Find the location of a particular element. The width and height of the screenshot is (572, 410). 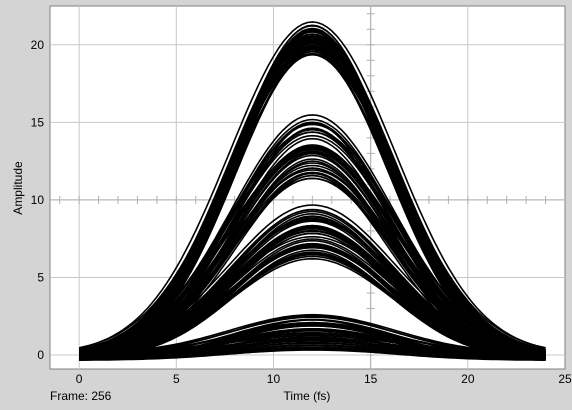

x-tick-label: 10 is located at coordinates (274, 379).